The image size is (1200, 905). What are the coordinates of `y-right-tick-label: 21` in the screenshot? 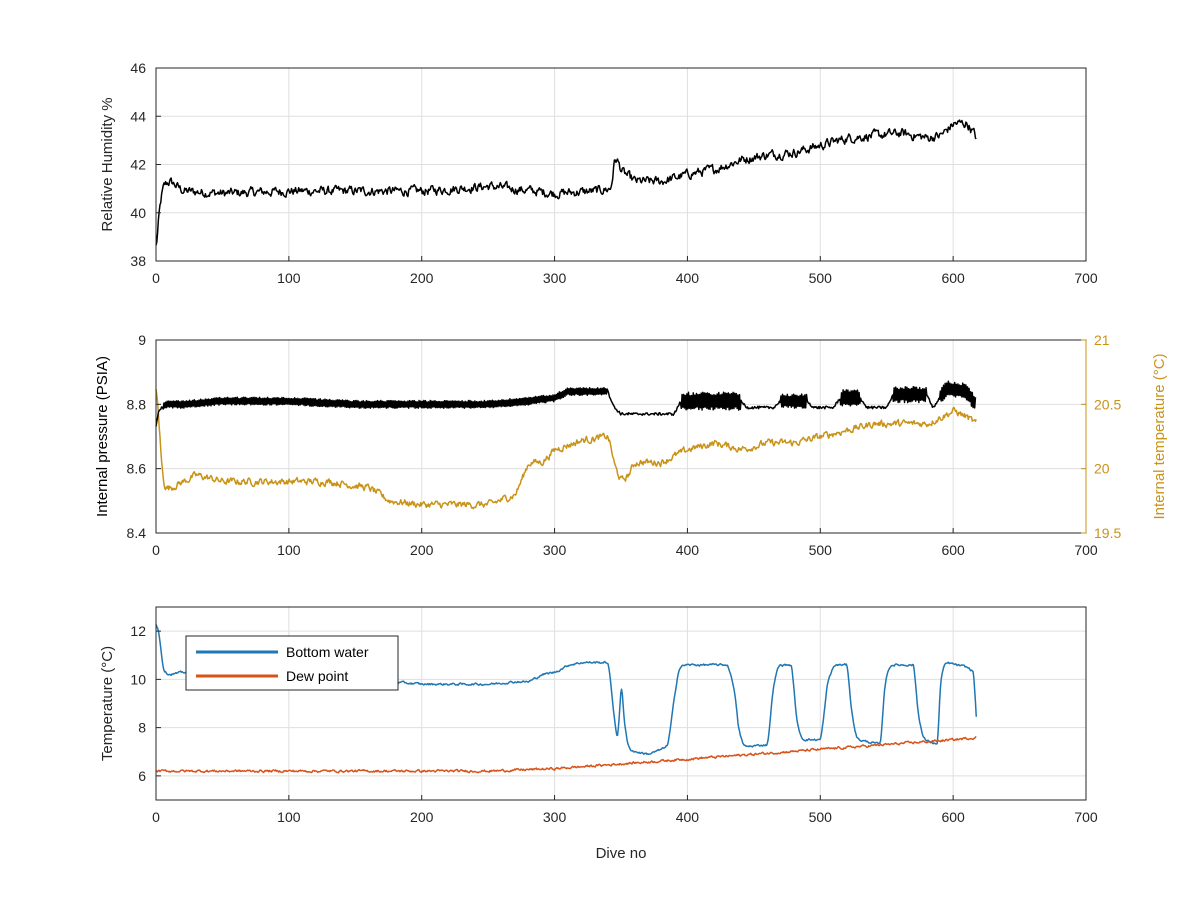 It's located at (1102, 340).